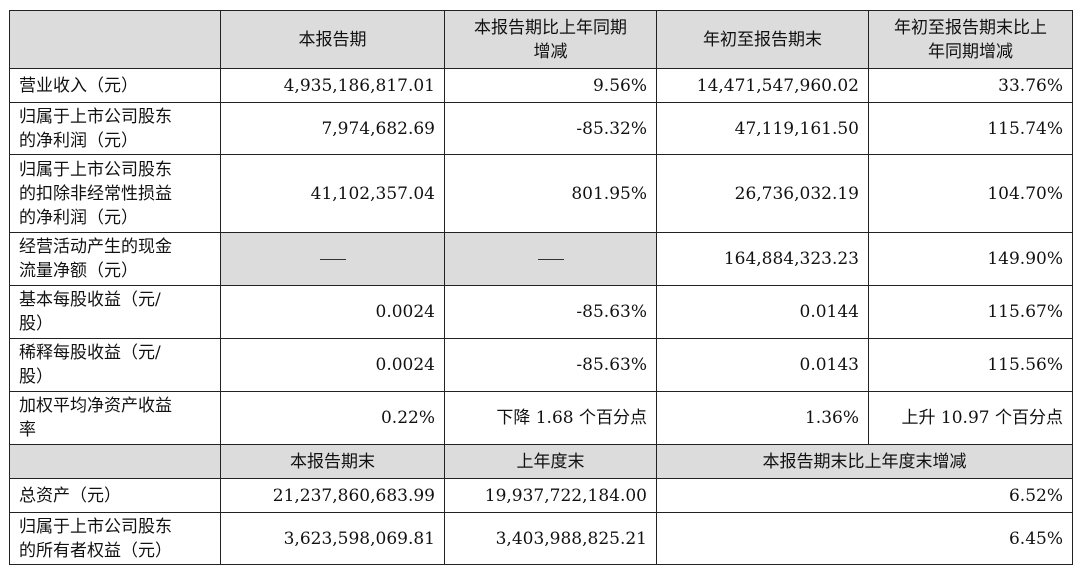 This screenshot has width=1080, height=583. What do you see at coordinates (550, 461) in the screenshot?
I see `subheader-cell-last-year-end: 上年度末` at bounding box center [550, 461].